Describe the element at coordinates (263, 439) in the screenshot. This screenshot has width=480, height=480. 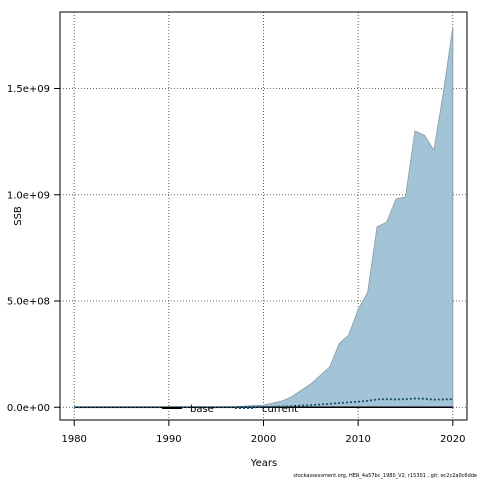
I see `x-tick-label-2000: 2000` at that location.